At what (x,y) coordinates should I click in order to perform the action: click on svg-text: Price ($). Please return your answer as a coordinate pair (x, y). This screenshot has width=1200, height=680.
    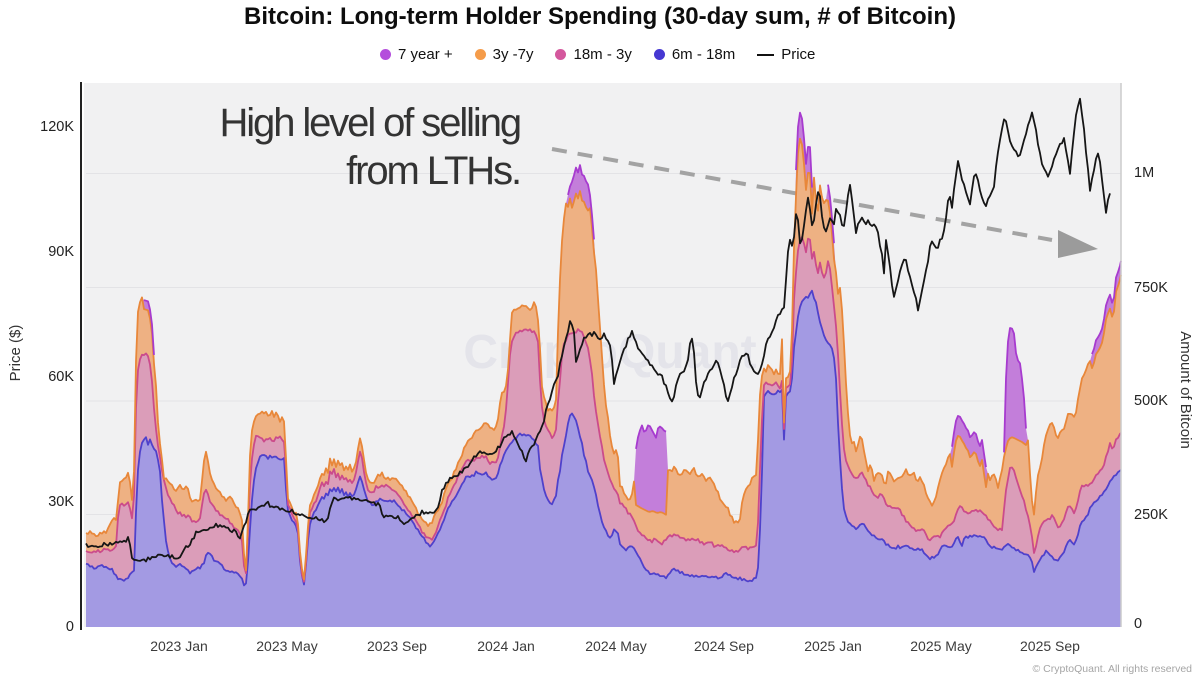
    Looking at the image, I should click on (15, 353).